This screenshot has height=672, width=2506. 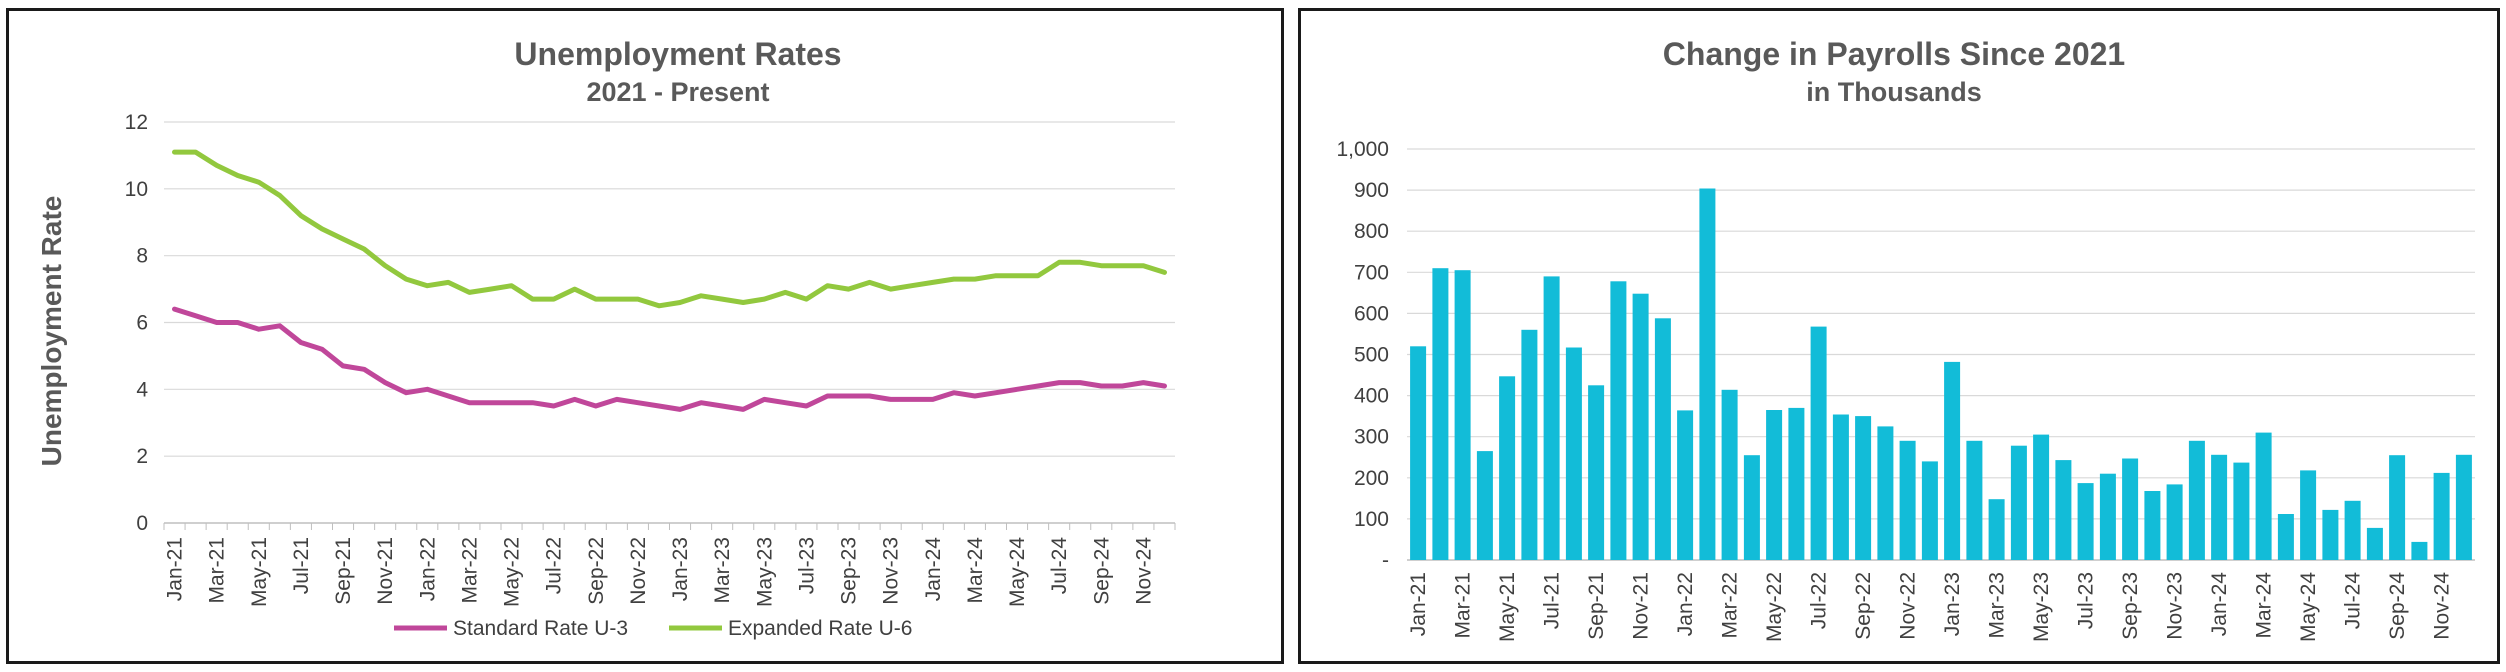 What do you see at coordinates (1371, 272) in the screenshot?
I see `y-tick-label: 700` at bounding box center [1371, 272].